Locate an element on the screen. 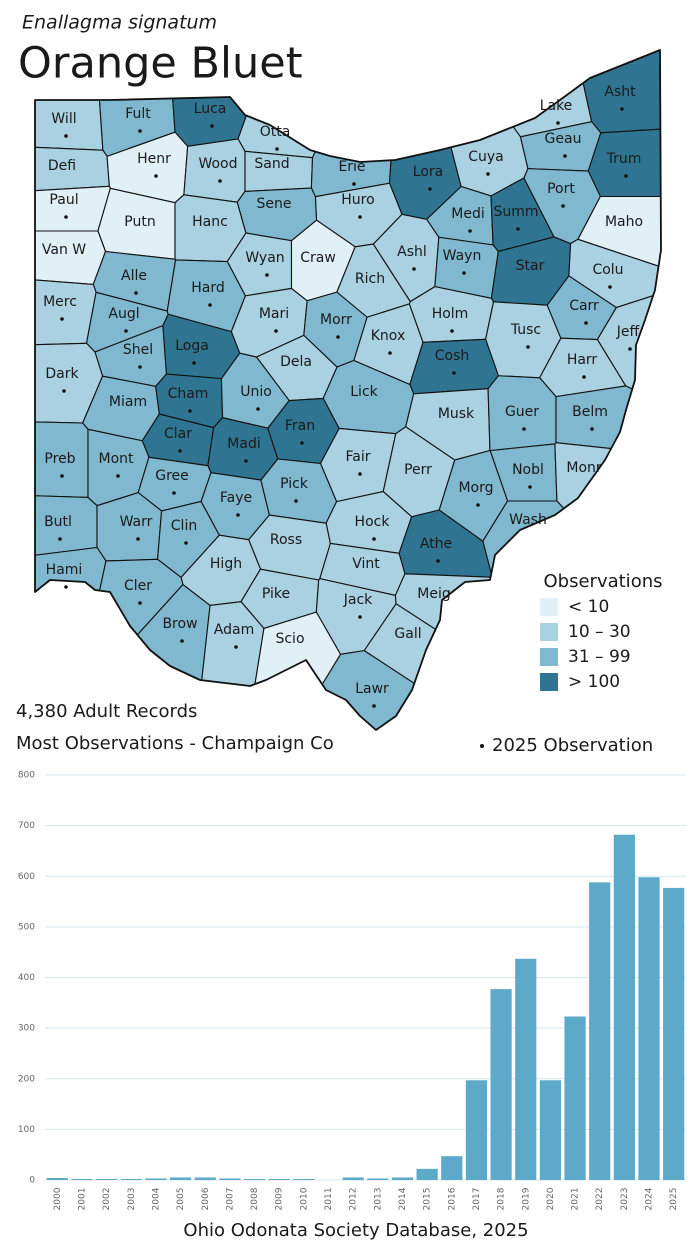  county-label: Lora is located at coordinates (428, 172).